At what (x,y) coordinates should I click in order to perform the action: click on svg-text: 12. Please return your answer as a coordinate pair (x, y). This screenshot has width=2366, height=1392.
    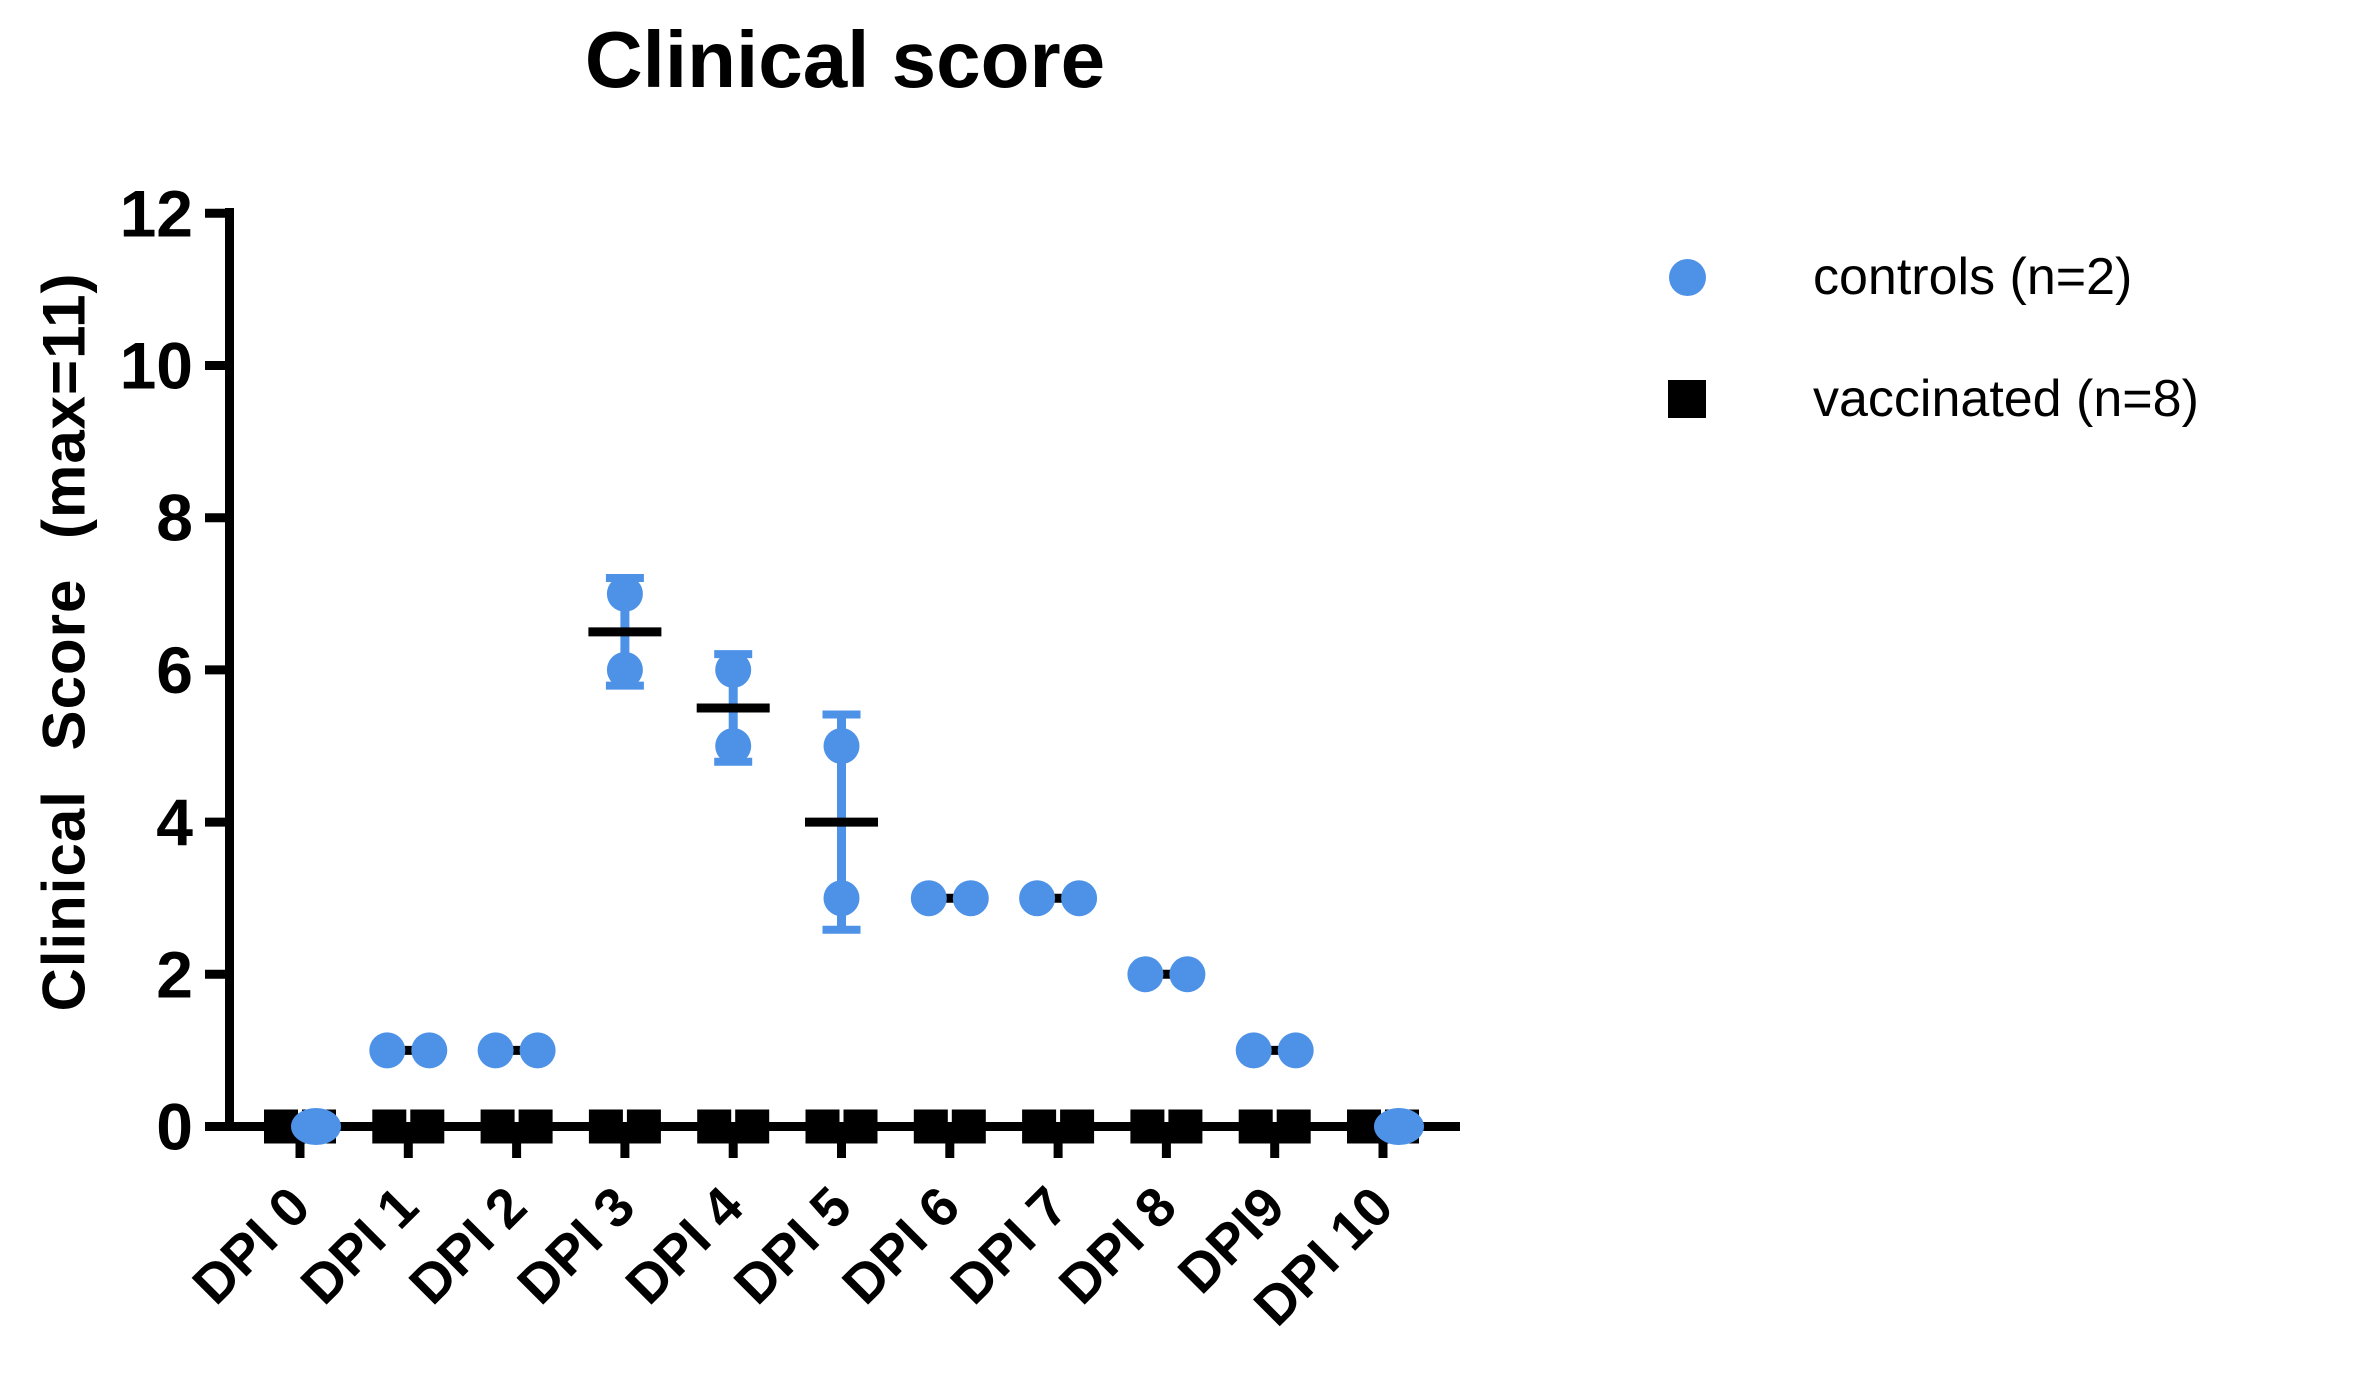
    Looking at the image, I should click on (156, 213).